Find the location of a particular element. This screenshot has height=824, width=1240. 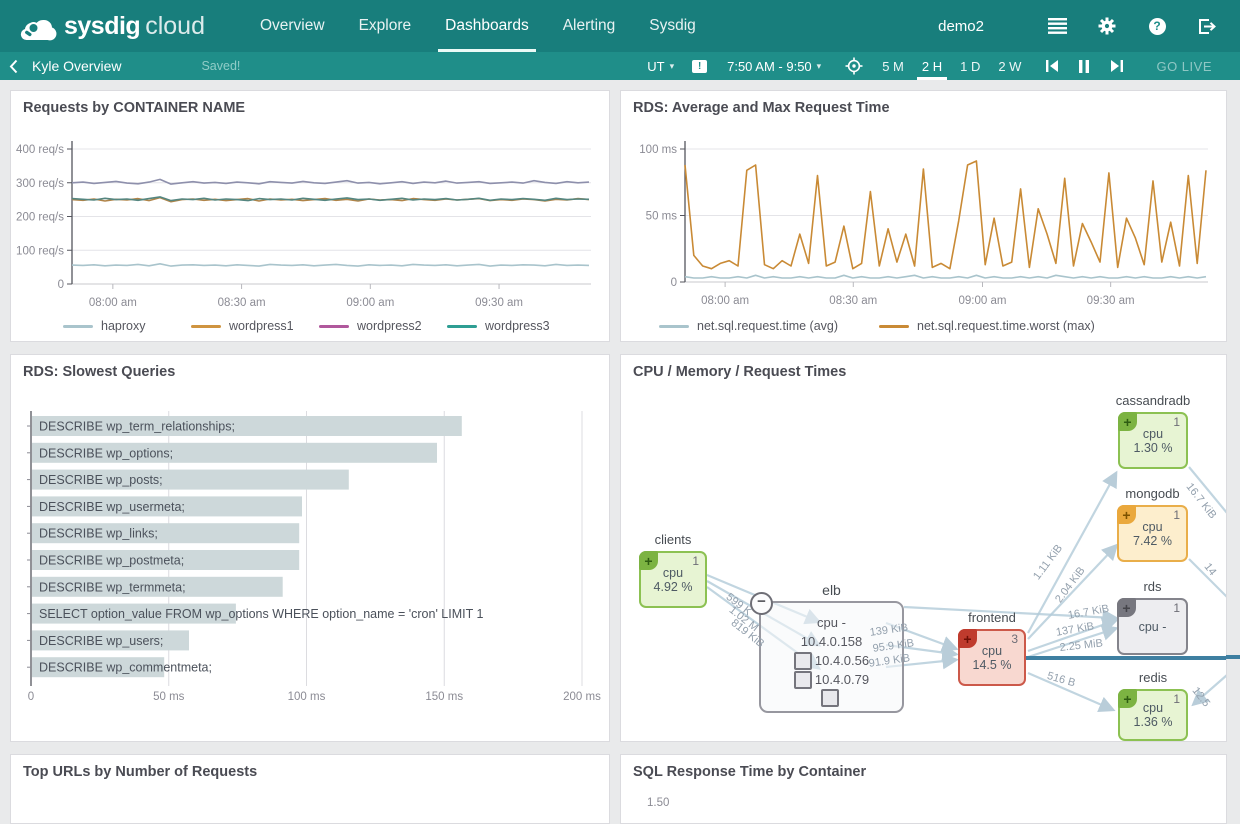

svg-text: DESCRIBE wp_postmeta; is located at coordinates (111, 561).